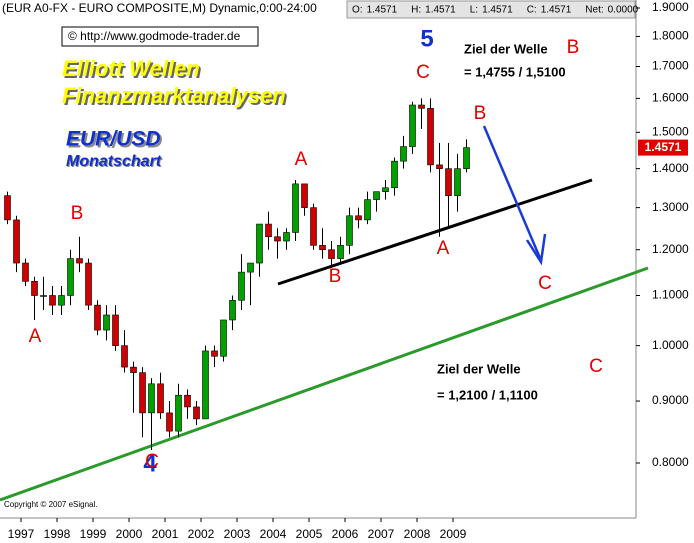 The width and height of the screenshot is (694, 543). Describe the element at coordinates (594, 10) in the screenshot. I see `info-label: Net:` at that location.